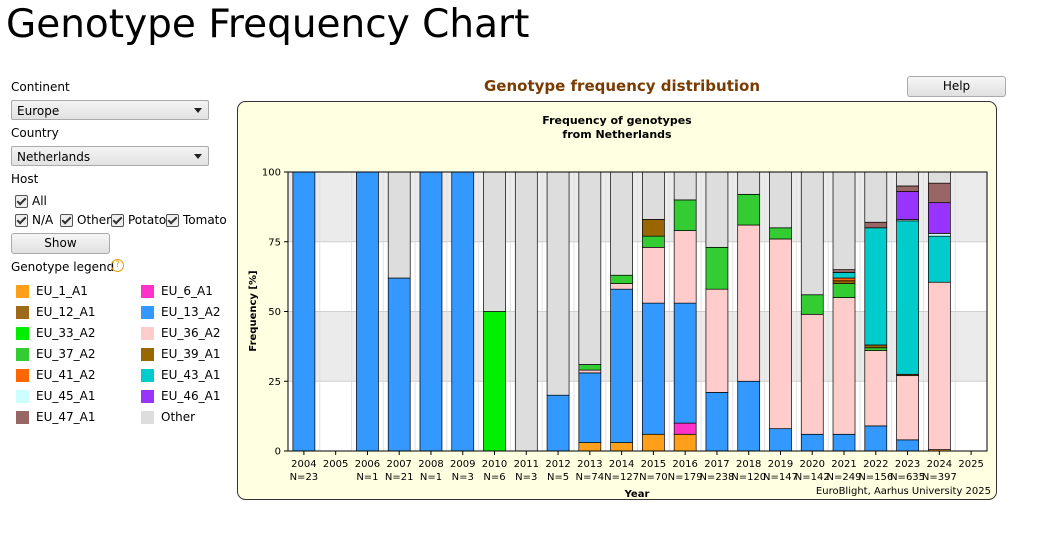 The height and width of the screenshot is (535, 1038). I want to click on legend-label: EU_39_A1, so click(191, 354).